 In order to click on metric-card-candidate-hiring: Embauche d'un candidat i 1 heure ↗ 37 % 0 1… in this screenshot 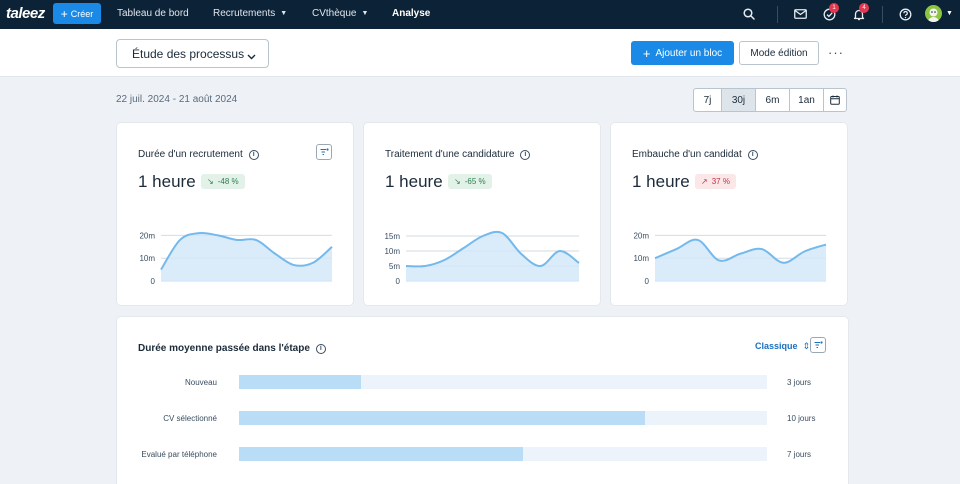, I will do `click(729, 214)`.